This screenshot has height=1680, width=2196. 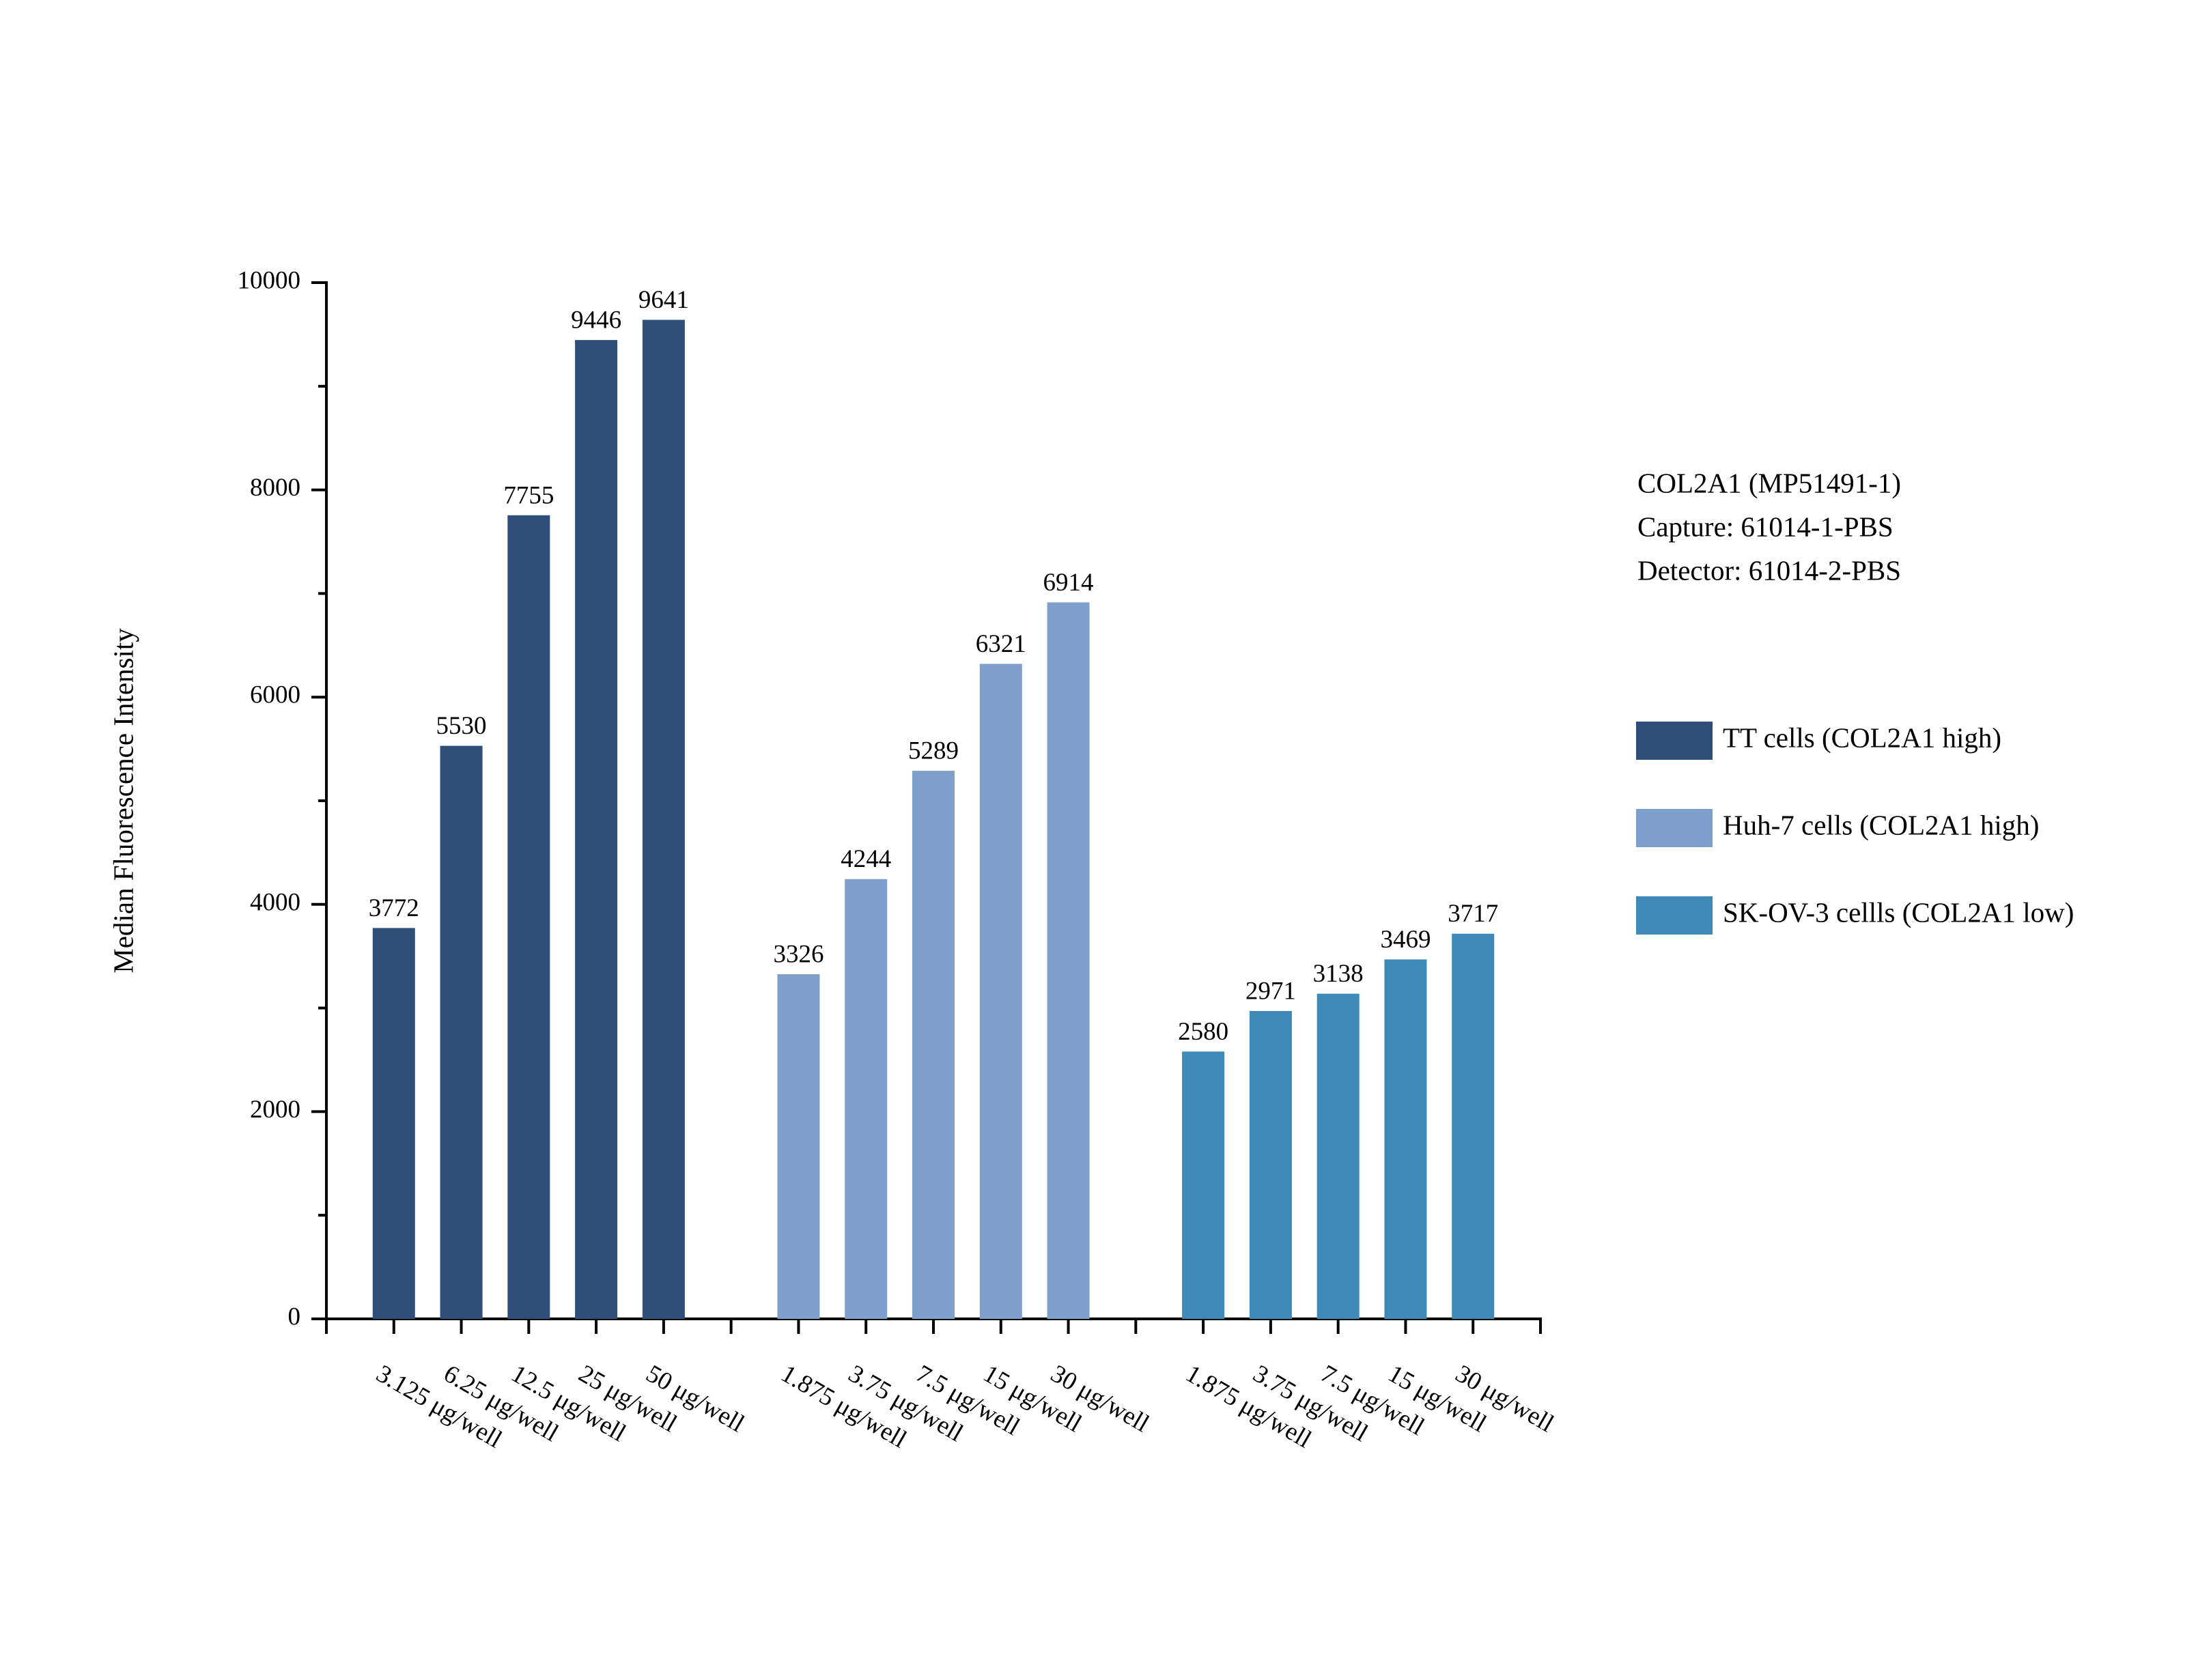 I want to click on y-tick-label: 10000, so click(x=269, y=280).